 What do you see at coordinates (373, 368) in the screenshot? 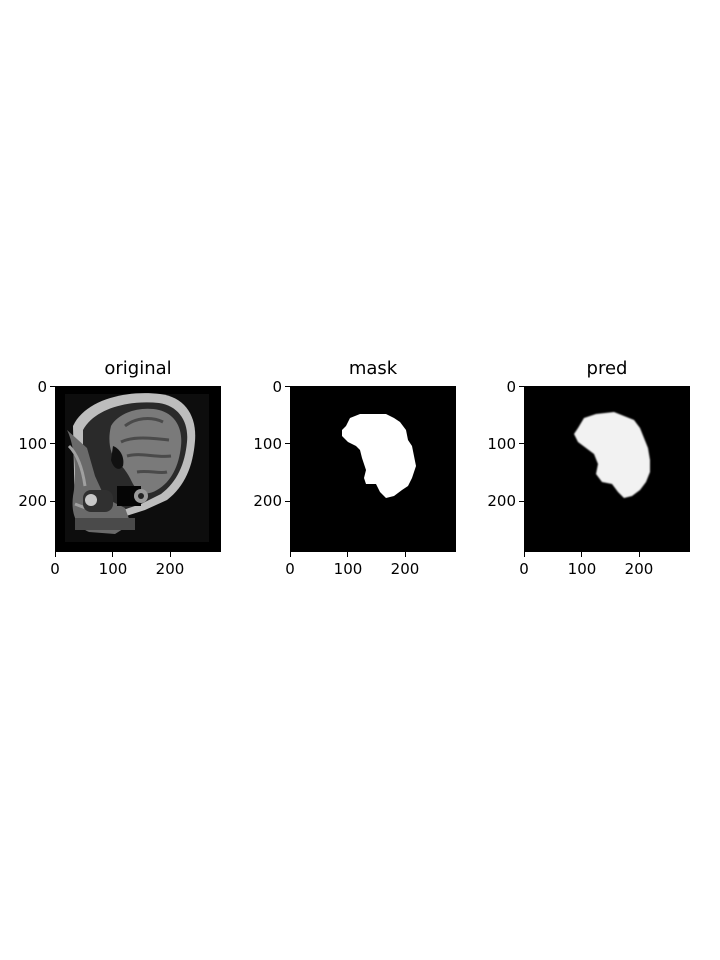
I see `panel-title: mask` at bounding box center [373, 368].